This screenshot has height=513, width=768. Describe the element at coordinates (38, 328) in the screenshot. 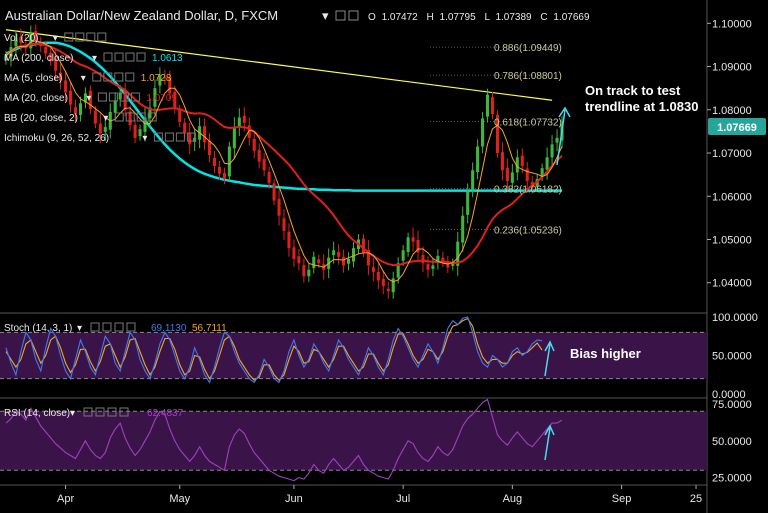

I see `stoch-label: Stoch (14, 3, 1)` at that location.